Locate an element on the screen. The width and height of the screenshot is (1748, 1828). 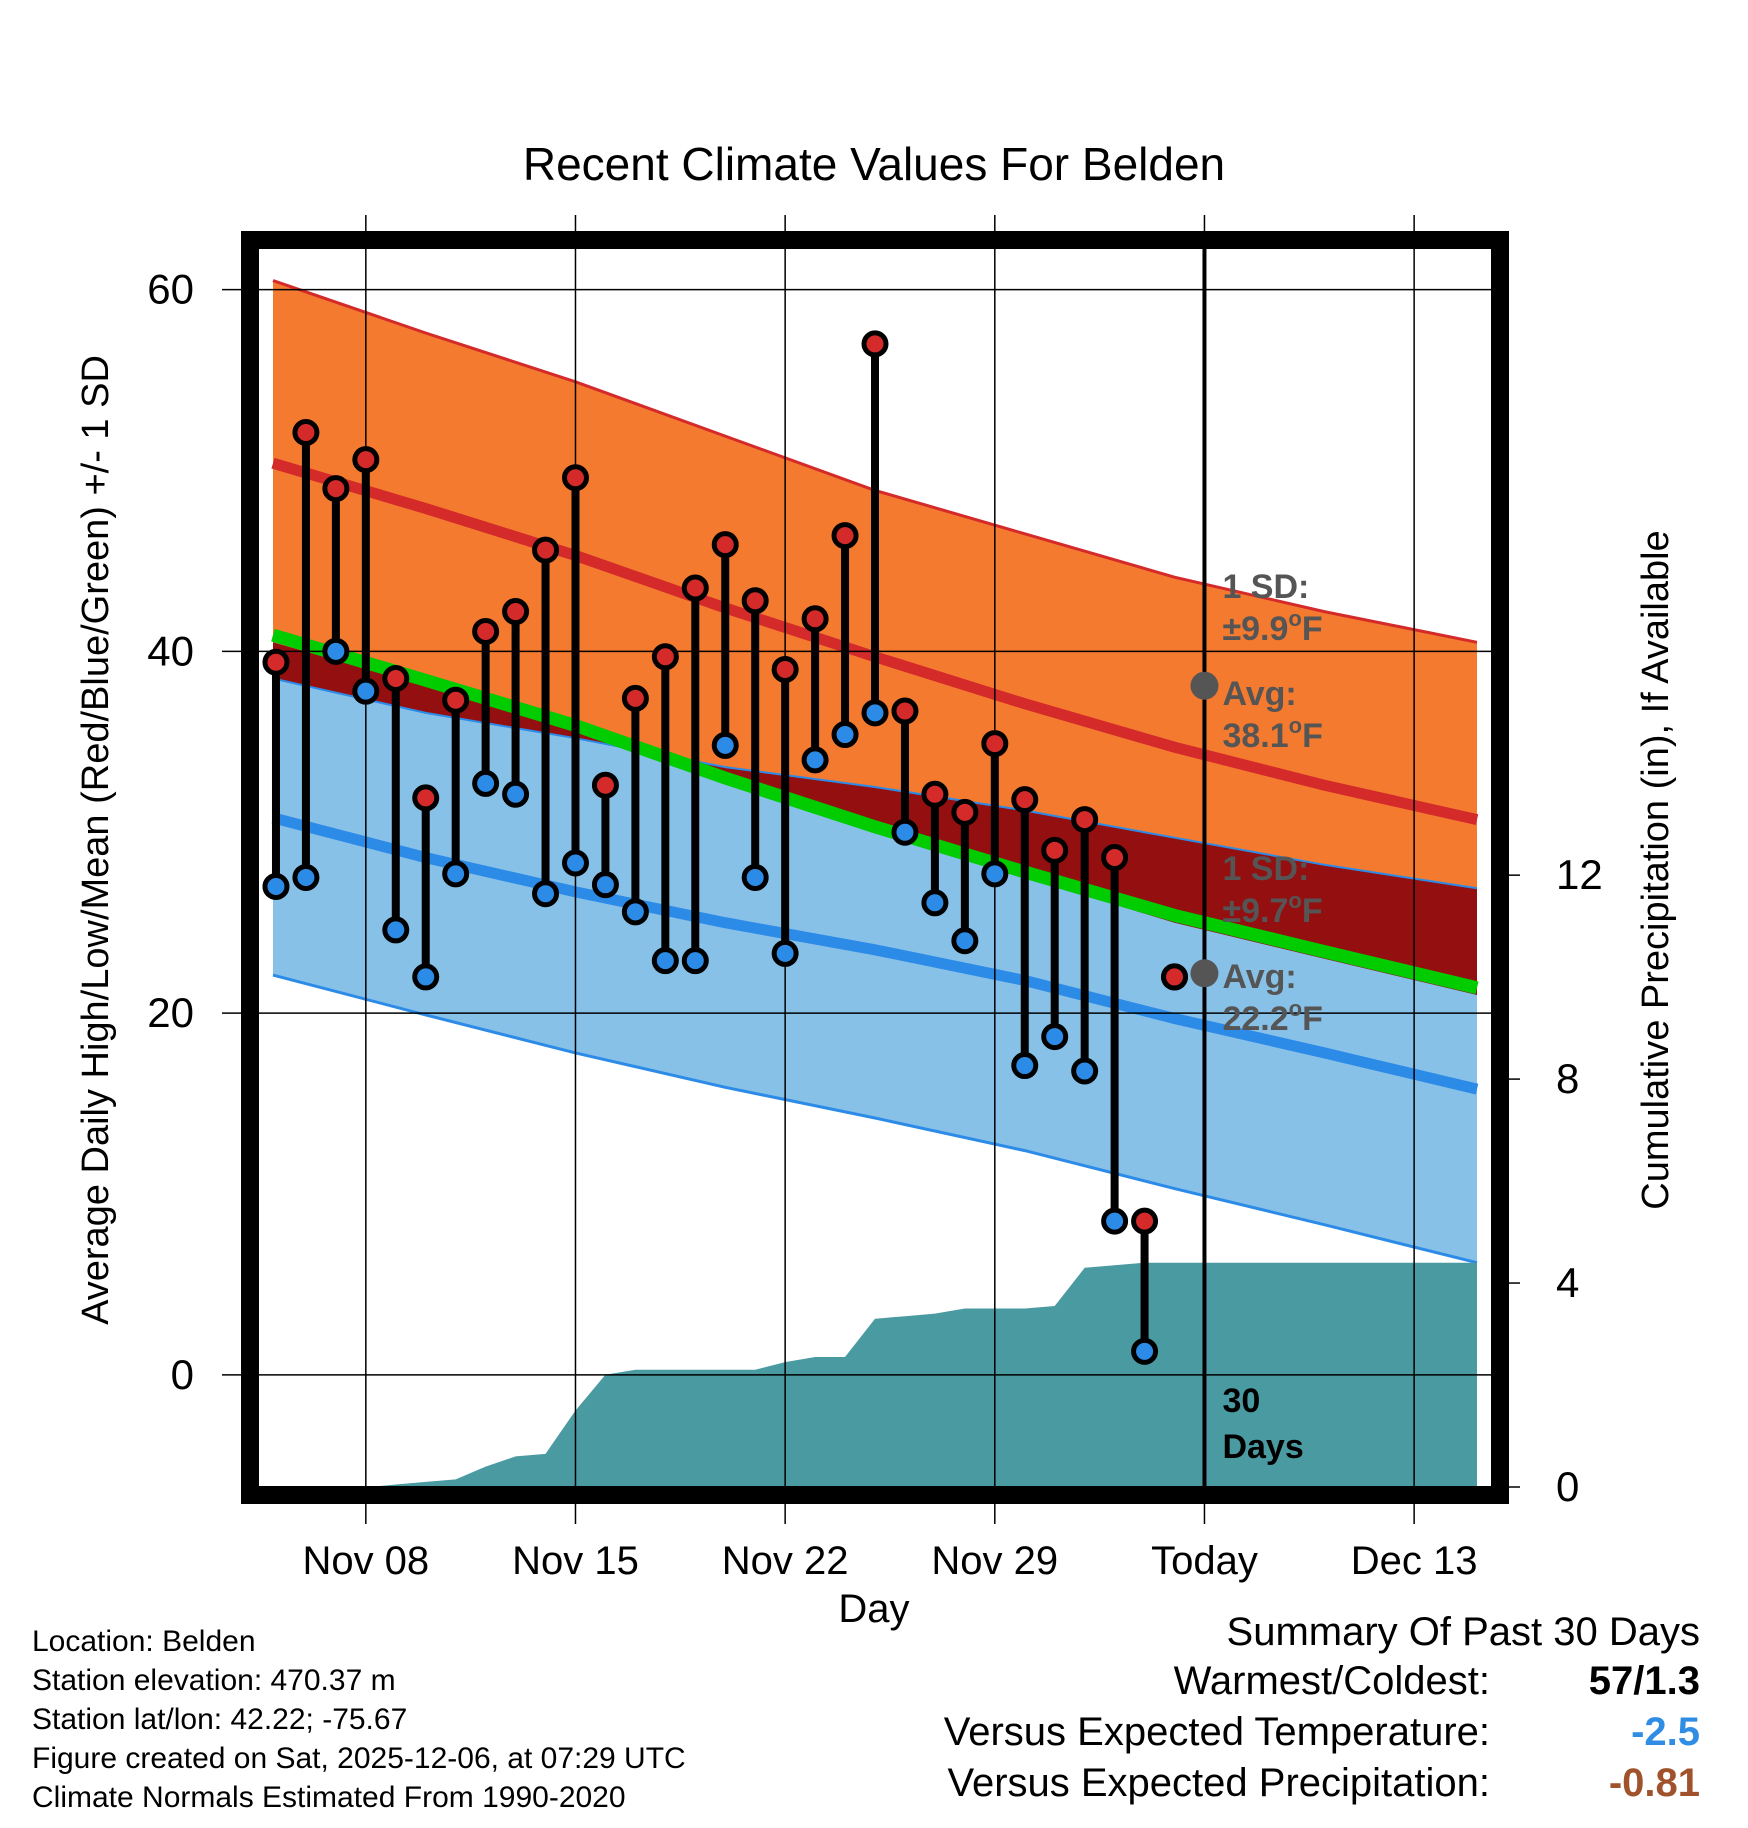
days-word-label: Days is located at coordinates (1262, 1447).